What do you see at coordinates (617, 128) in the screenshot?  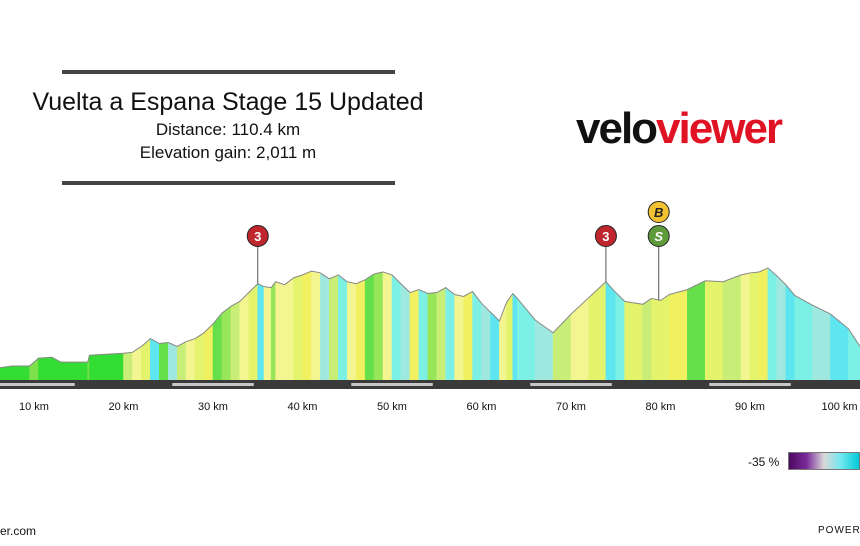 I see `logo-velo: velo` at bounding box center [617, 128].